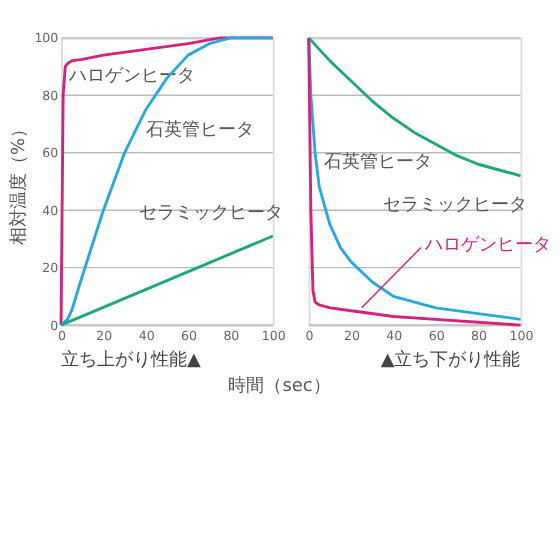 The width and height of the screenshot is (560, 560). I want to click on y-axis-title: 相対温度（%）, so click(18, 182).